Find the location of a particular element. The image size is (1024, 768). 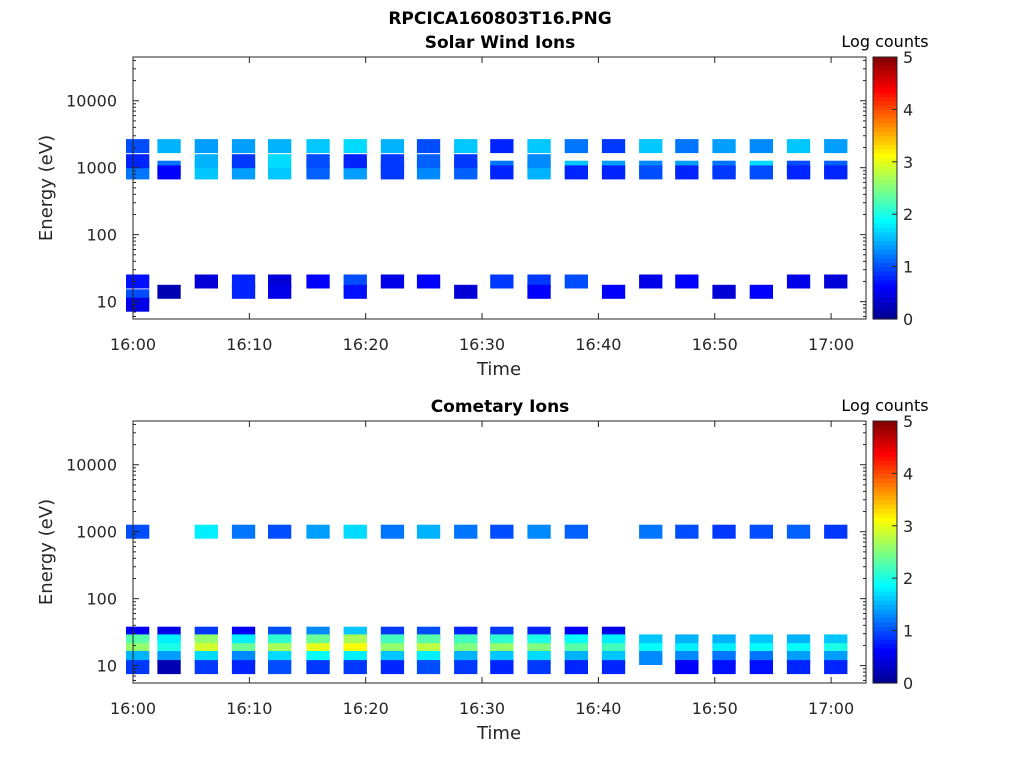

solar-wind-ytick-label: 10 is located at coordinates (107, 302).